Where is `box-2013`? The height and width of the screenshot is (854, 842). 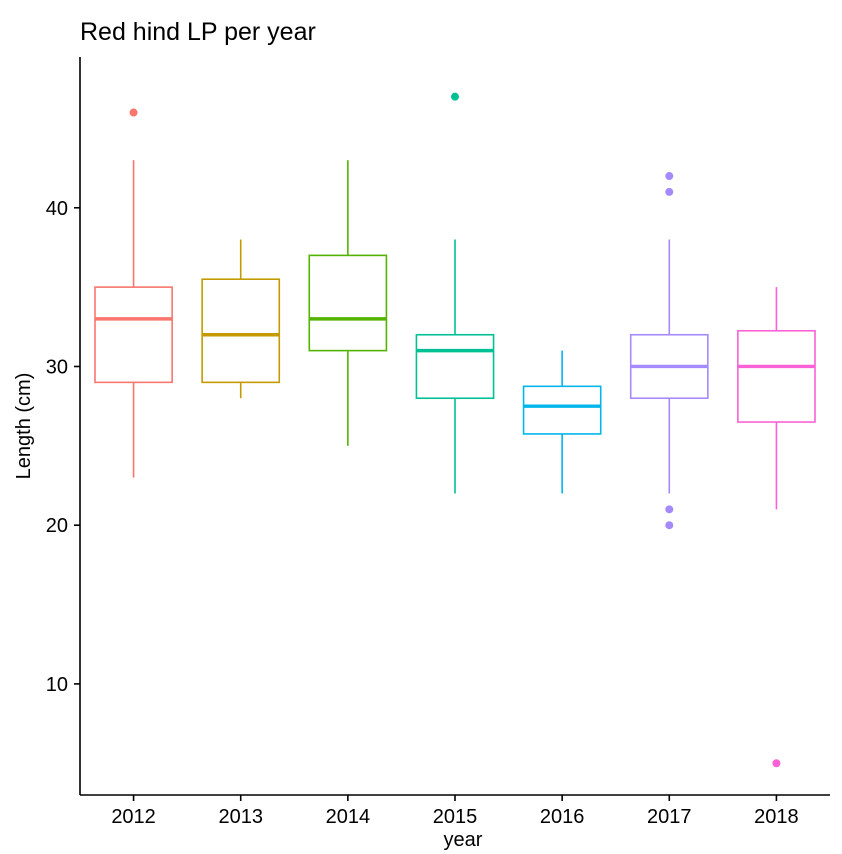 box-2013 is located at coordinates (241, 319).